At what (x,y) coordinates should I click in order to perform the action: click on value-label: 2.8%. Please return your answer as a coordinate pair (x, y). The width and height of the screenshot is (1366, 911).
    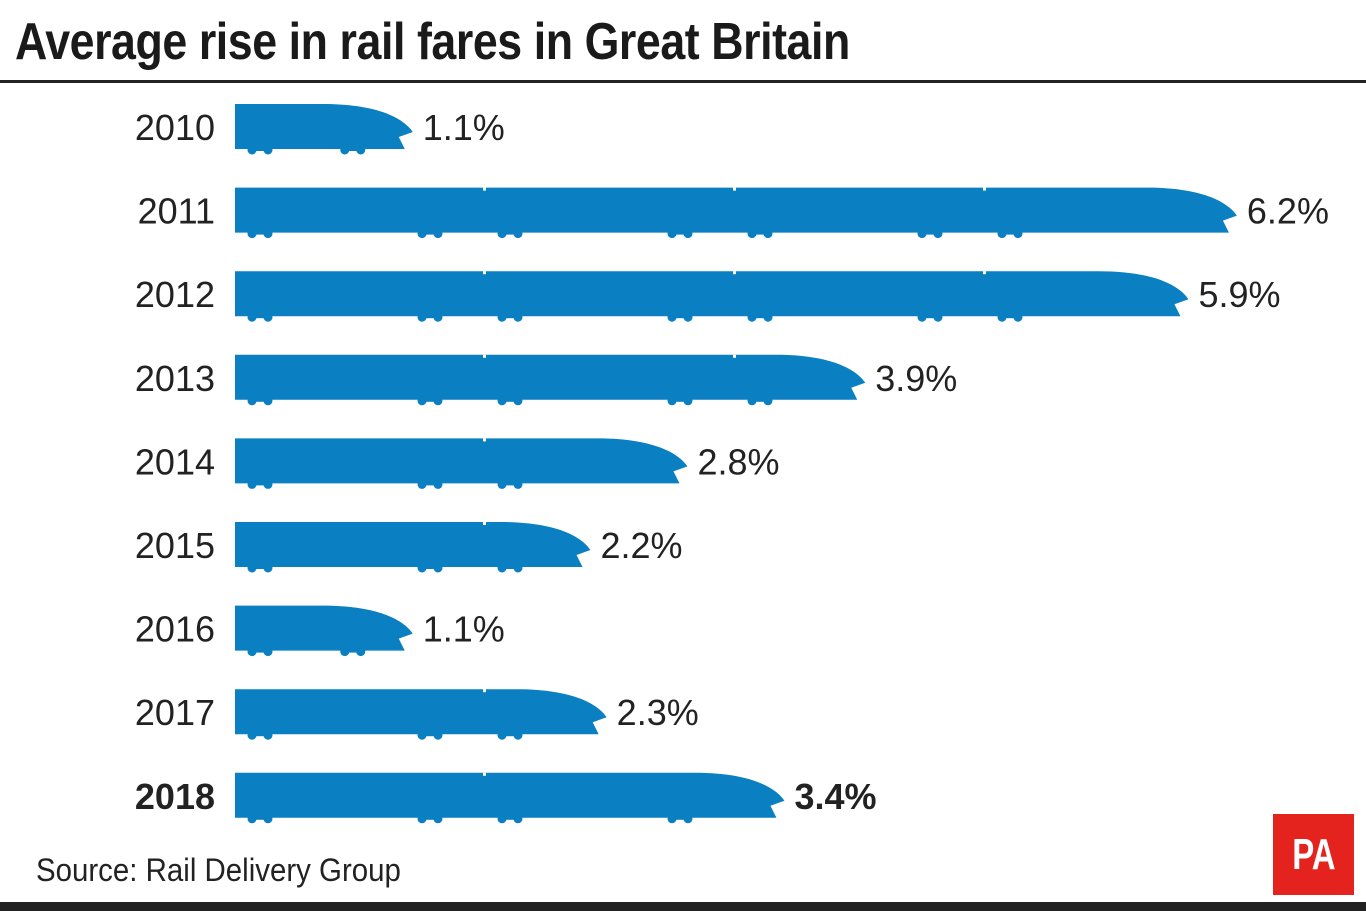
    Looking at the image, I should click on (738, 461).